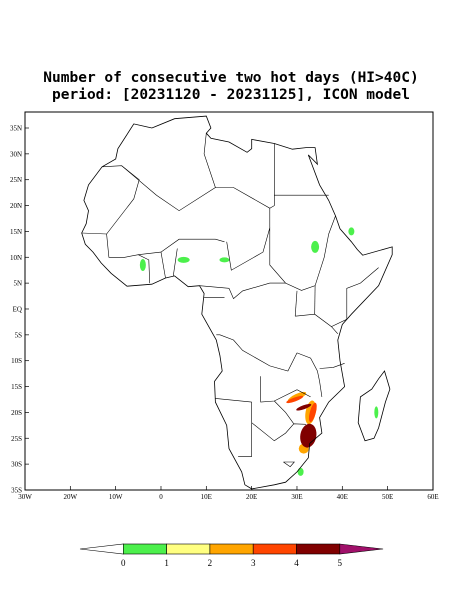 The image size is (463, 600). Describe the element at coordinates (16, 439) in the screenshot. I see `lat-label: 25S` at that location.